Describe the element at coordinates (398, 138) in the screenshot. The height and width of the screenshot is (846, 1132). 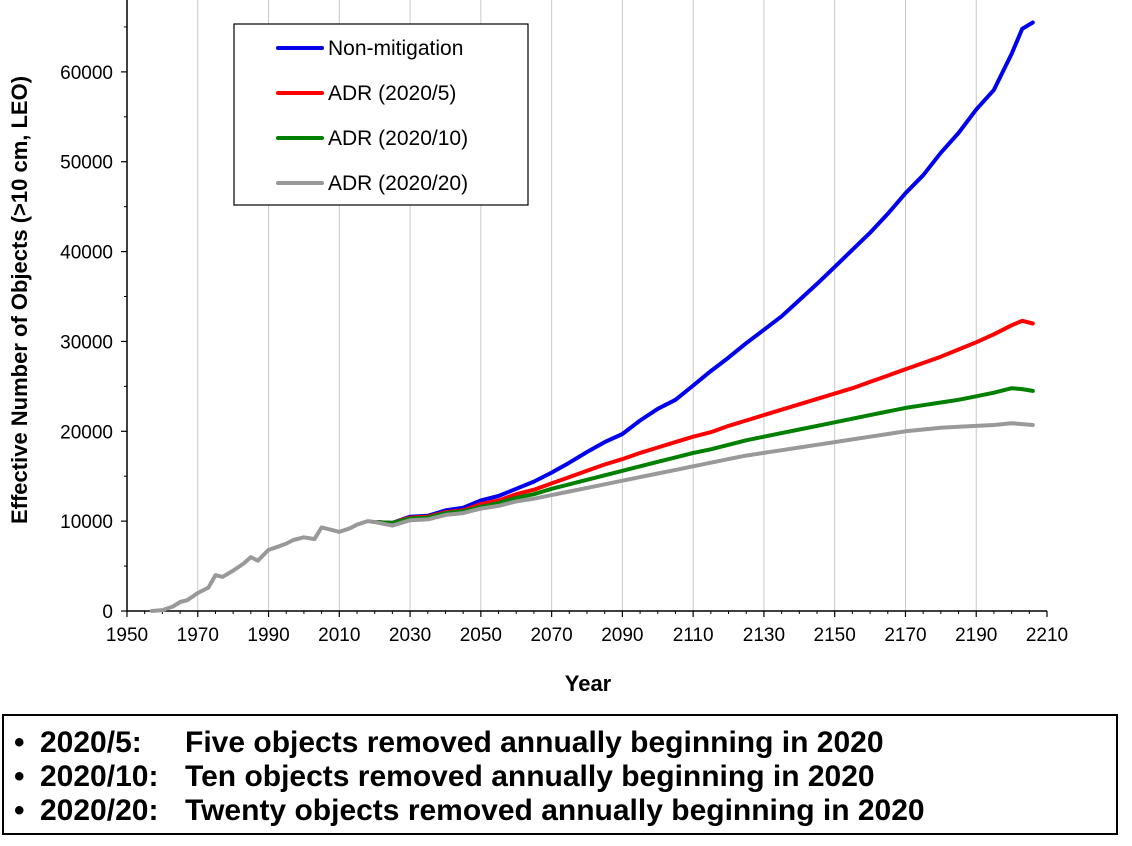
I see `legend-label: ADR (2020/10)` at that location.